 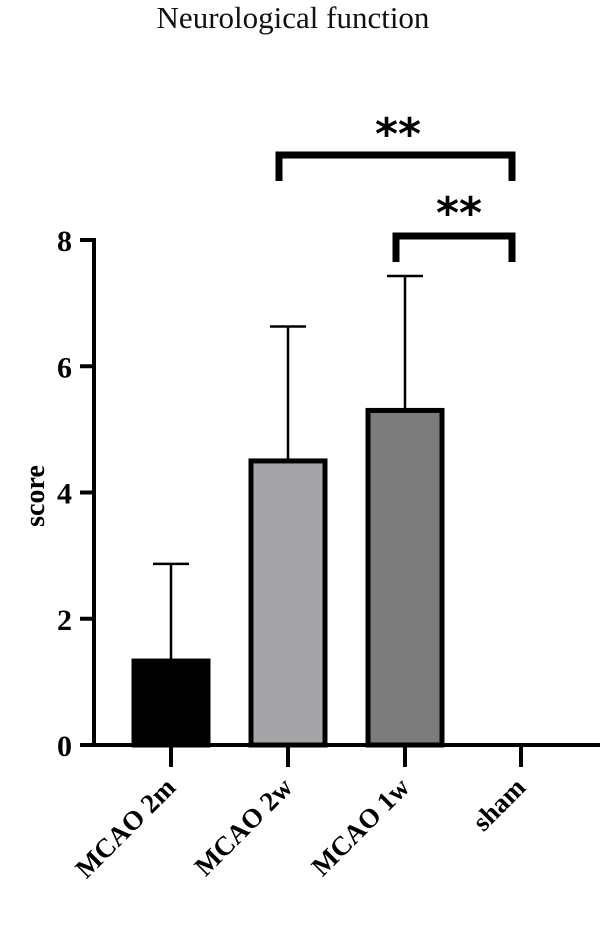 I want to click on chart-title: Neurological function, so click(x=293, y=17).